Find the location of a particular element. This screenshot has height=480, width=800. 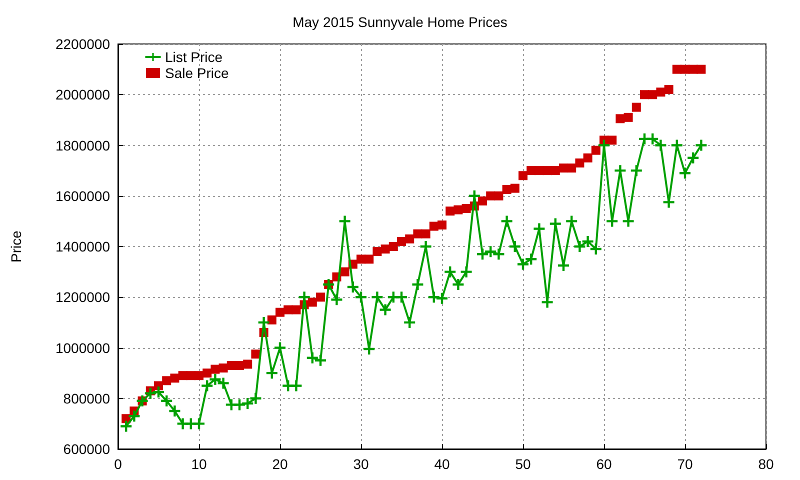

x-tick-label: 60 is located at coordinates (604, 464).